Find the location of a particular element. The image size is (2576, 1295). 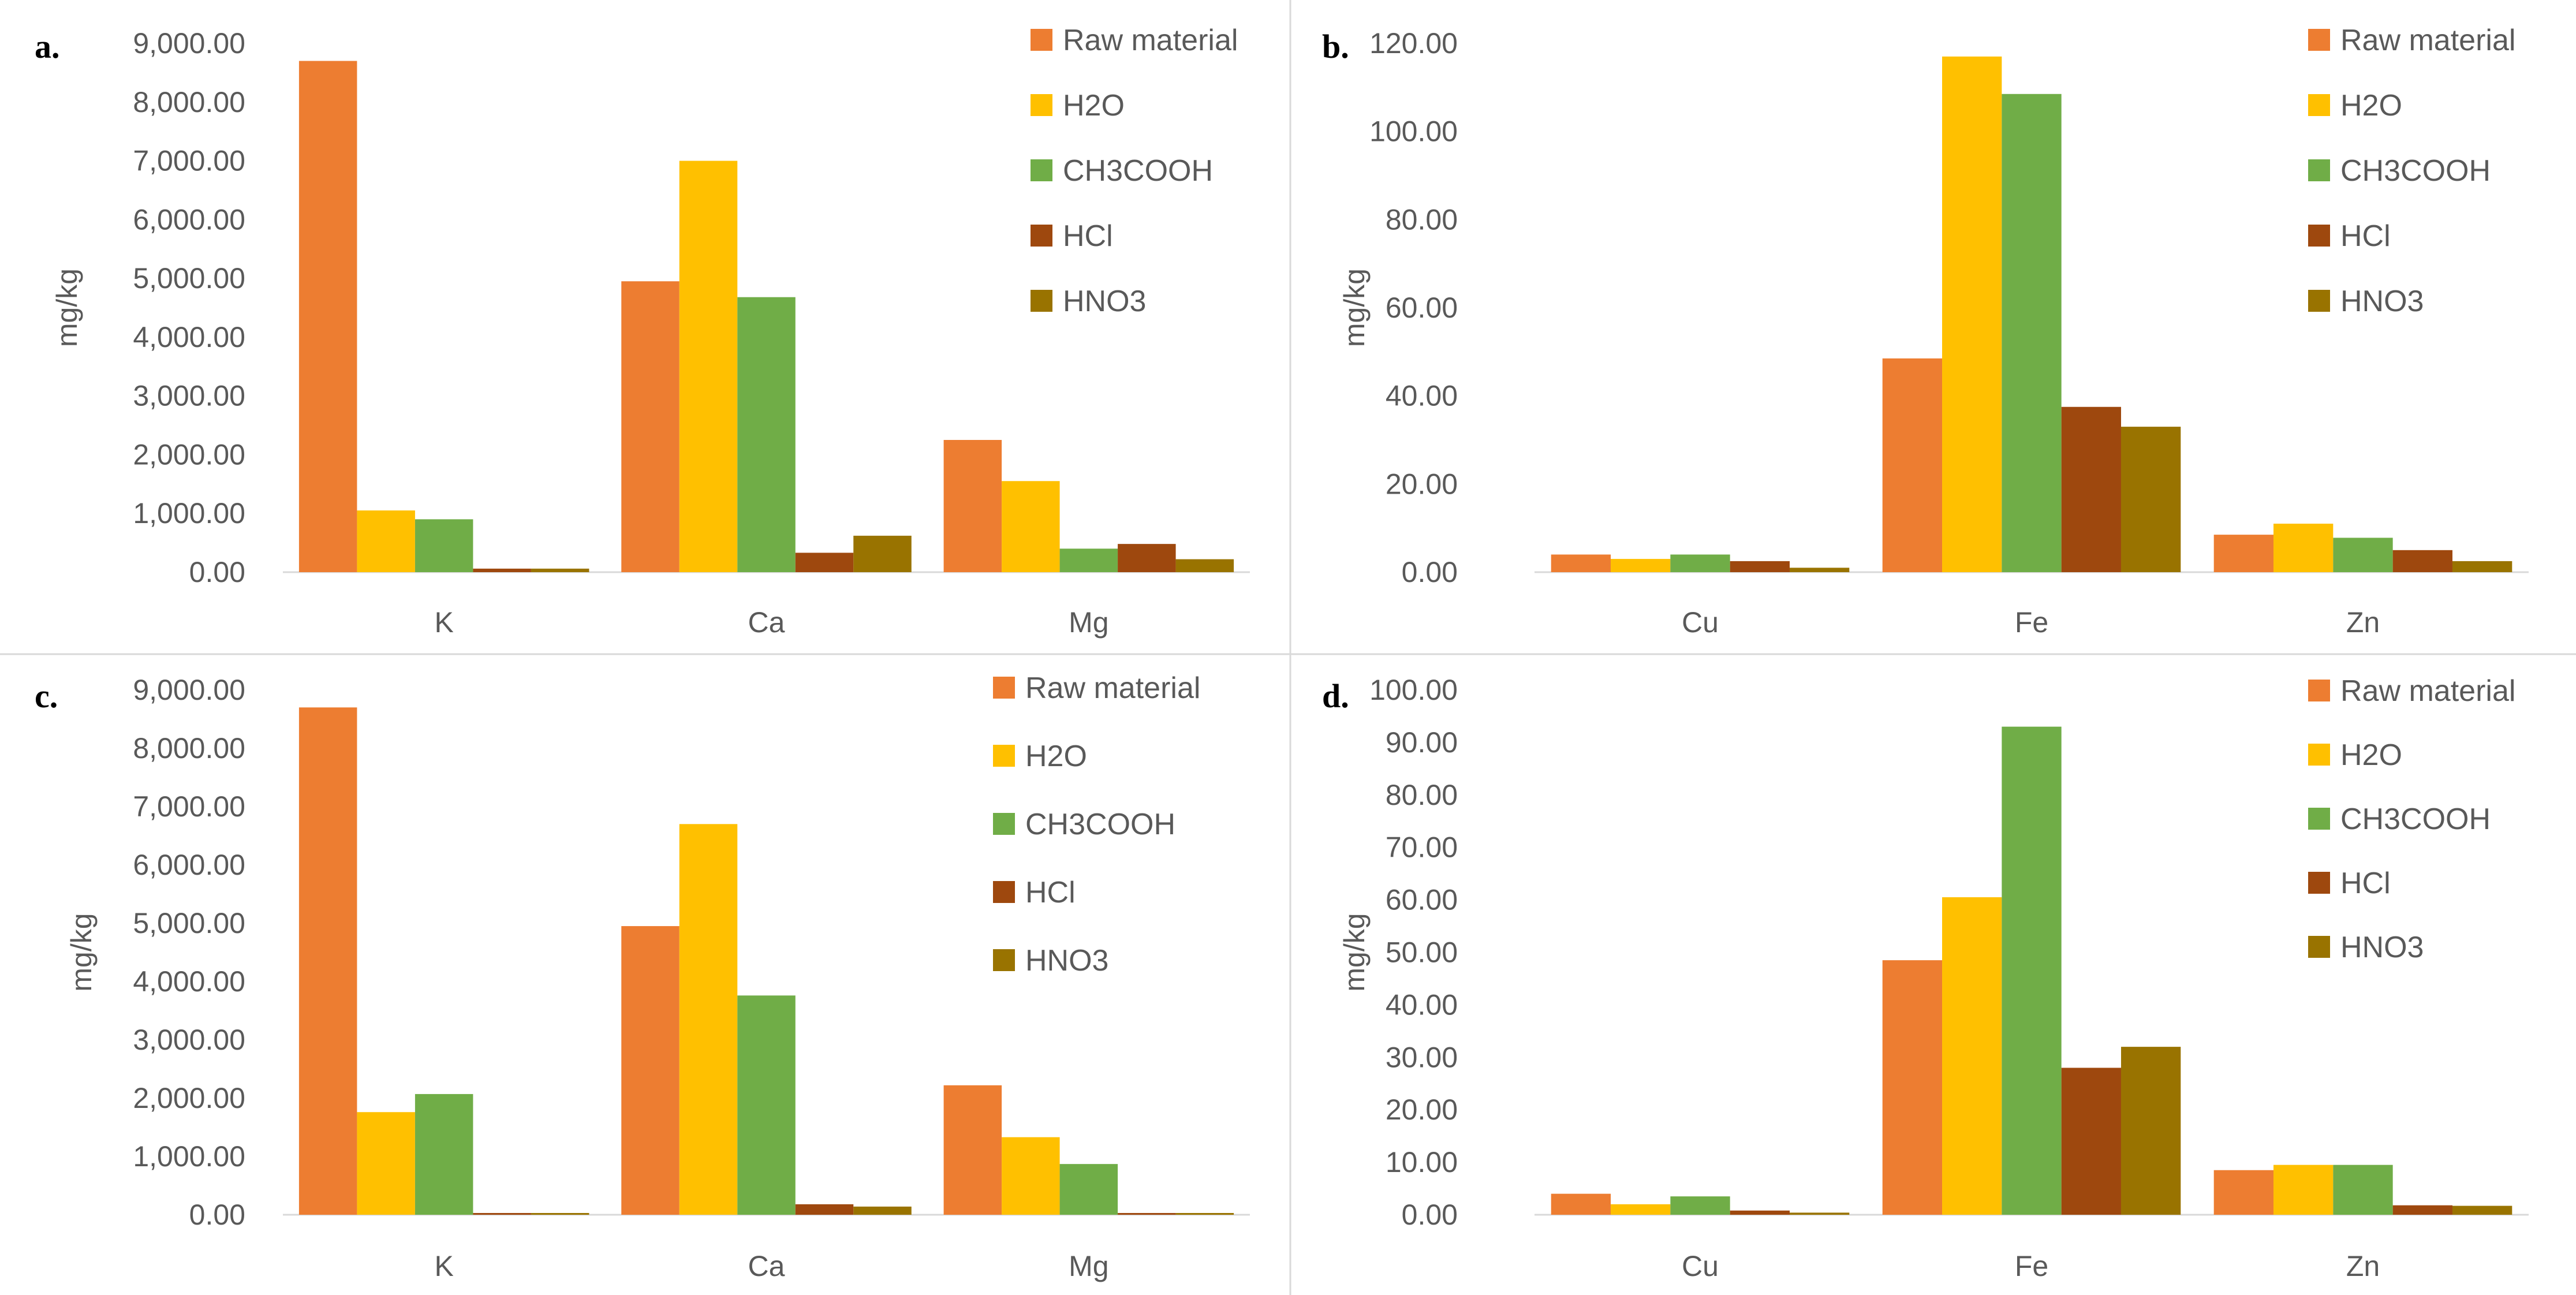

y-tick-label: 20.00 is located at coordinates (1422, 484).